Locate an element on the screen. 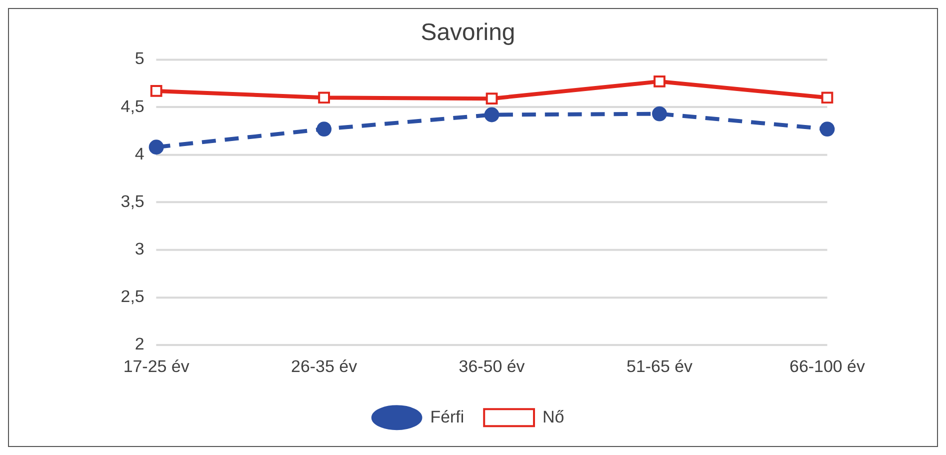 Image resolution: width=946 pixels, height=455 pixels. legend-label: Nő is located at coordinates (553, 416).